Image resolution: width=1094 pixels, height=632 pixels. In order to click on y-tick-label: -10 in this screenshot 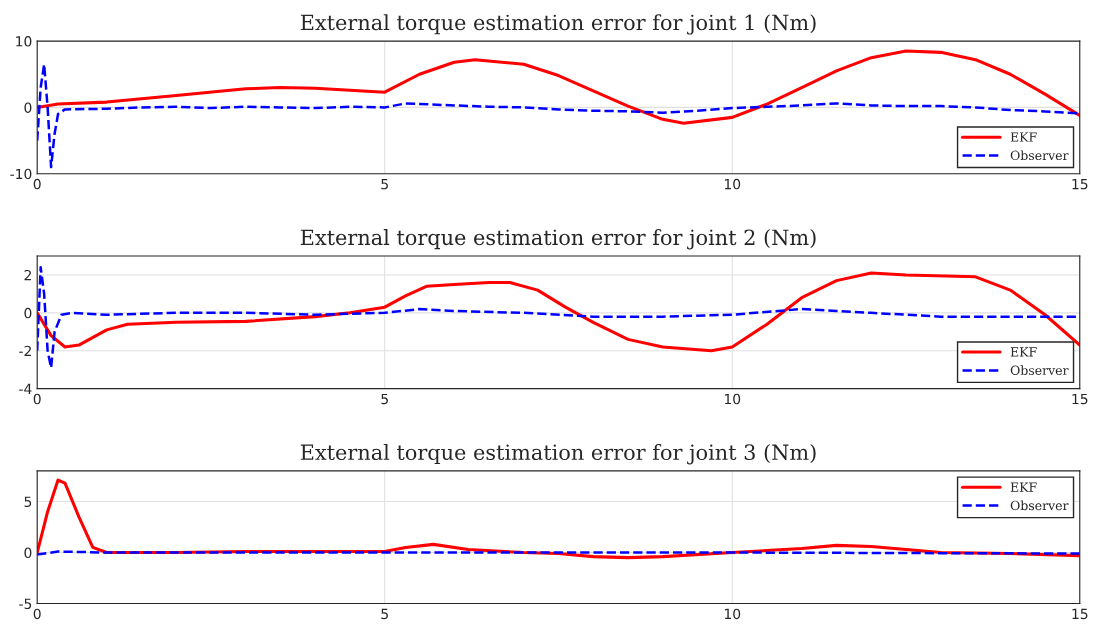, I will do `click(21, 174)`.